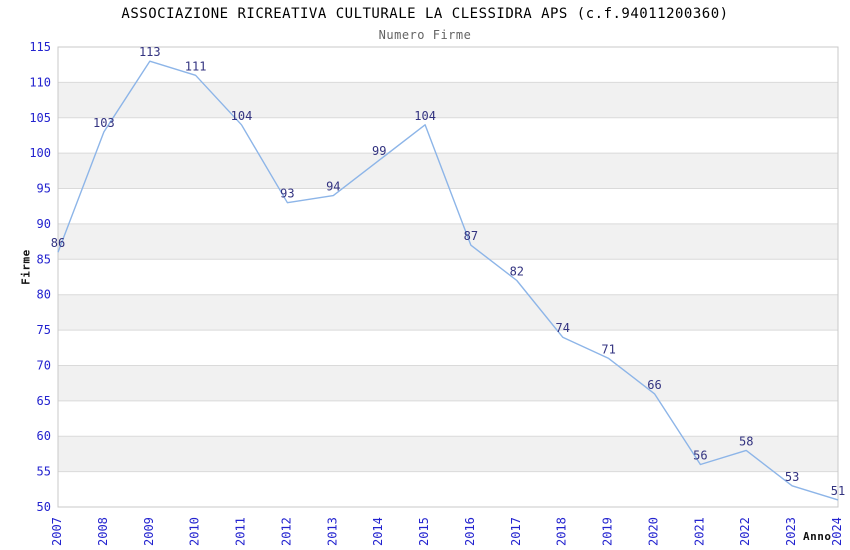  Describe the element at coordinates (746, 441) in the screenshot. I see `value-label: 58` at that location.